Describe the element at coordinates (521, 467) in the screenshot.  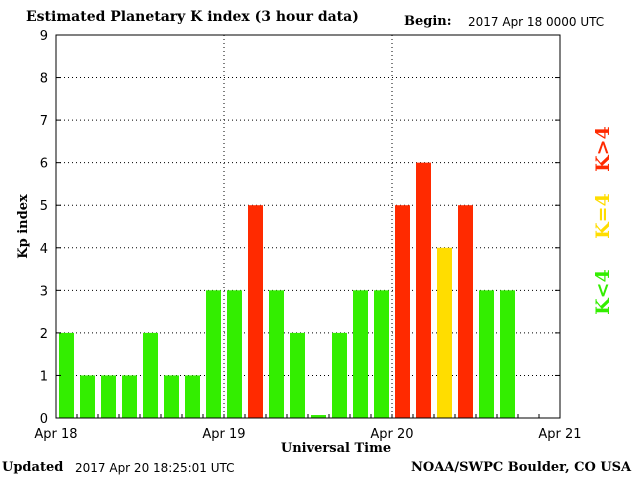
I see `credit-text: NOAA/SWPC Boulder, CO USA` at that location.